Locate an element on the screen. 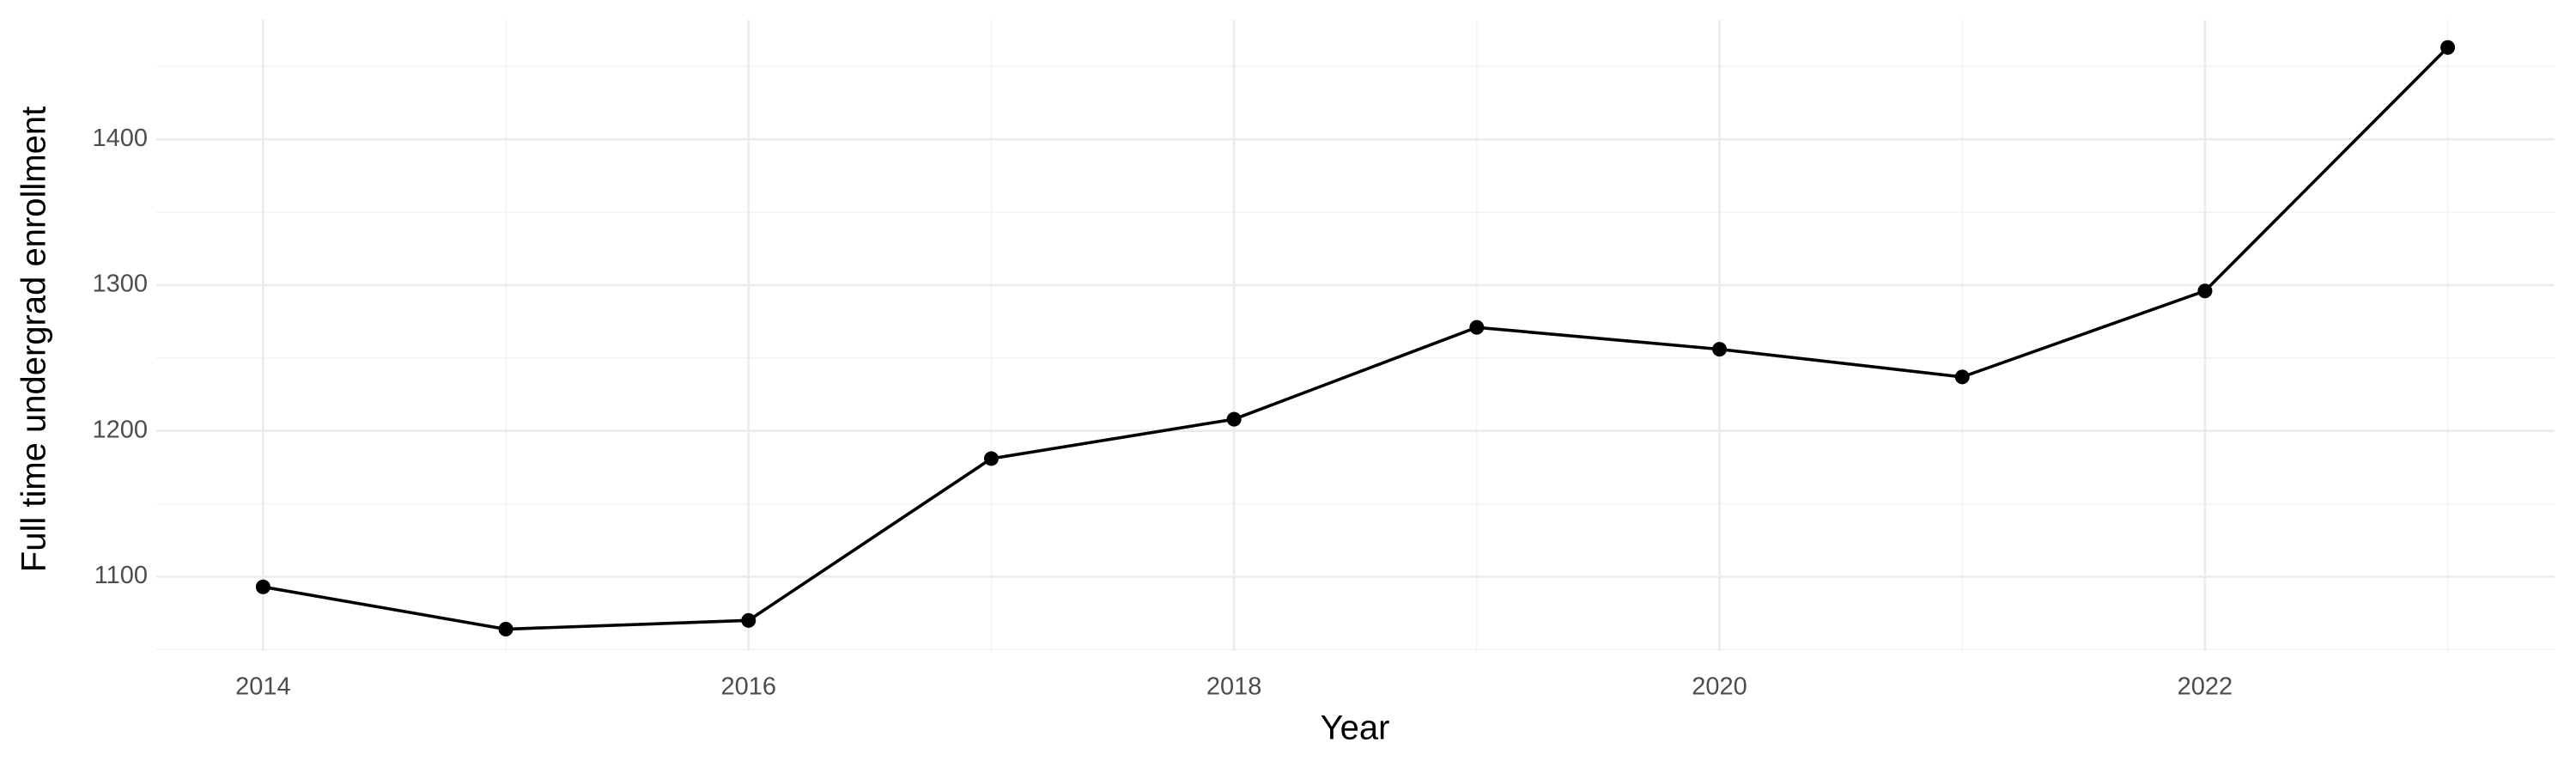 The width and height of the screenshot is (2576, 773). x-tick-label: 2016 is located at coordinates (749, 687).